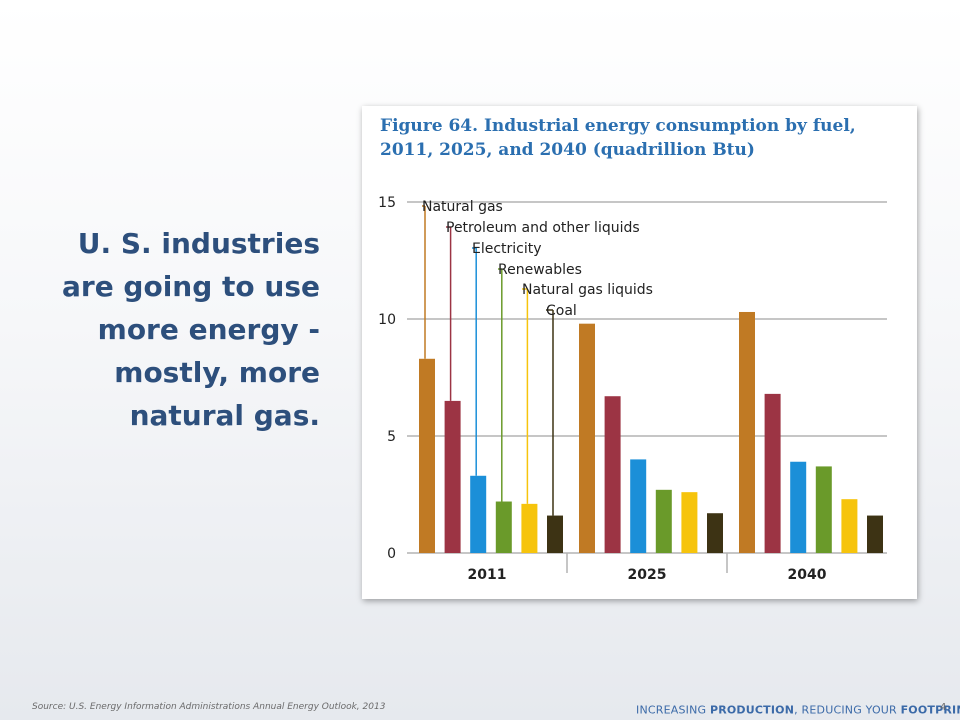 The image size is (960, 720). Describe the element at coordinates (752, 710) in the screenshot. I see `tagline-part: PRODUCTION` at that location.